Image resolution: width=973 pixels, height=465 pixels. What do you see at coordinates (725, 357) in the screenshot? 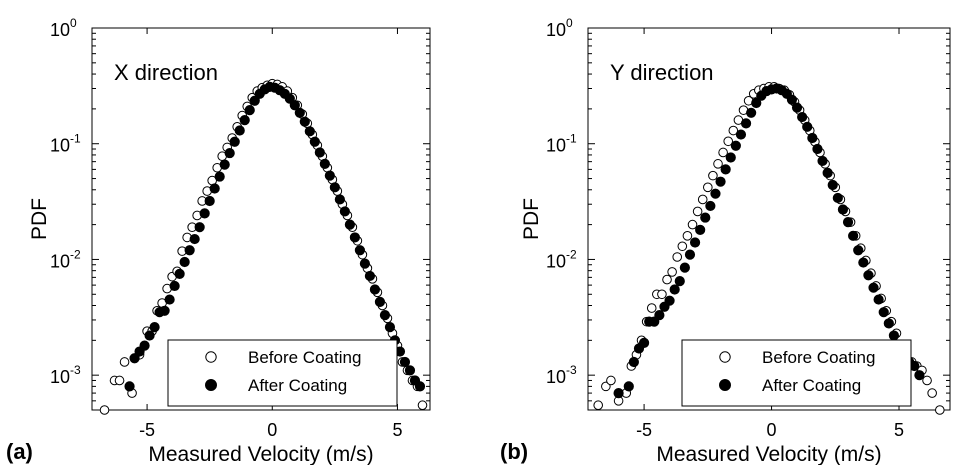
I see `legend-marker-before` at bounding box center [725, 357].